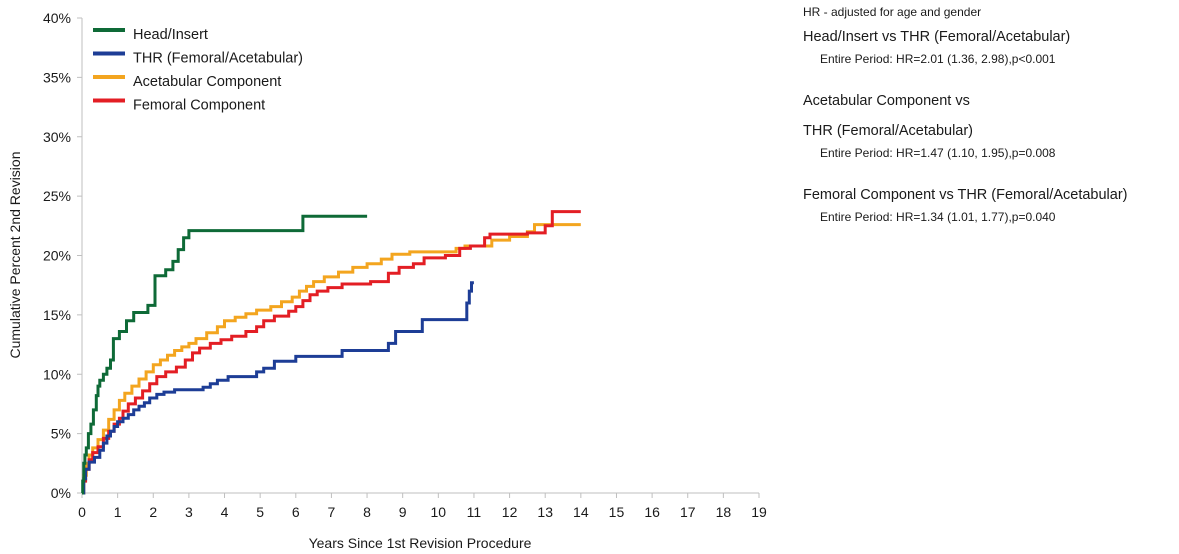 The image size is (1179, 554). I want to click on x-tick-label: 10, so click(439, 512).